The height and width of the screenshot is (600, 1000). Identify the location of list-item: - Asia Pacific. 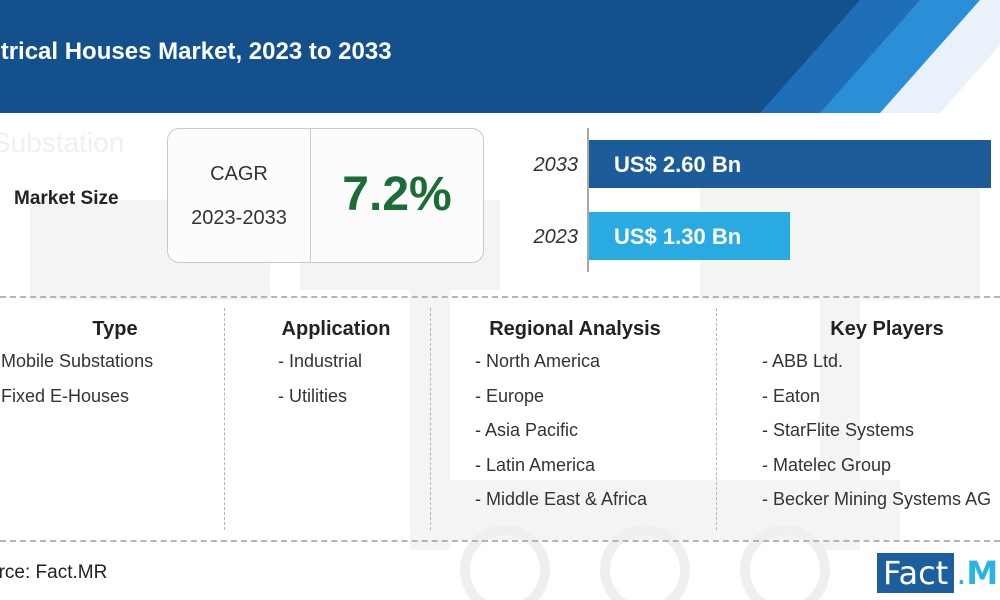
(527, 430).